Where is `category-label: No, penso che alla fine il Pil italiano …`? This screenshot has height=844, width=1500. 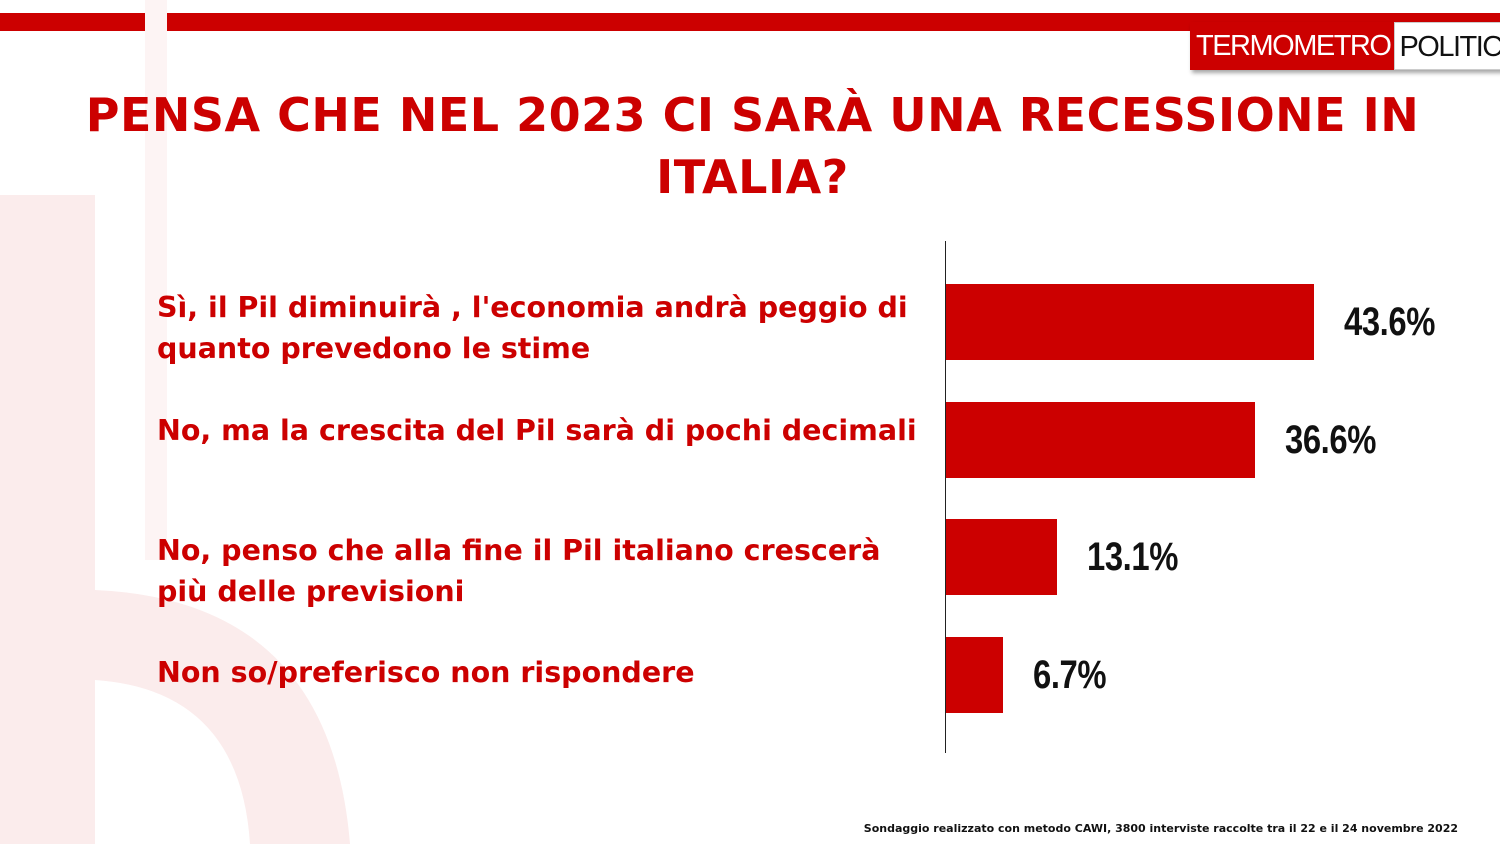 category-label: No, penso che alla fine il Pil italiano … is located at coordinates (519, 571).